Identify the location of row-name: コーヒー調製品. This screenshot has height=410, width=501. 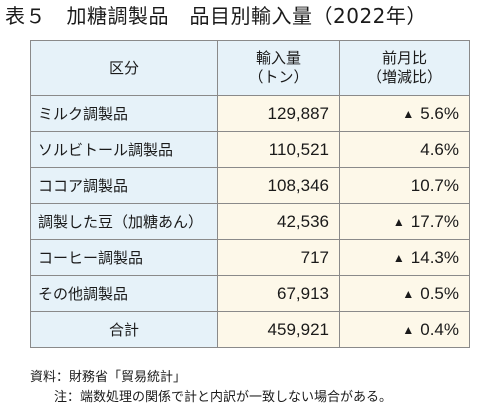
(124, 257).